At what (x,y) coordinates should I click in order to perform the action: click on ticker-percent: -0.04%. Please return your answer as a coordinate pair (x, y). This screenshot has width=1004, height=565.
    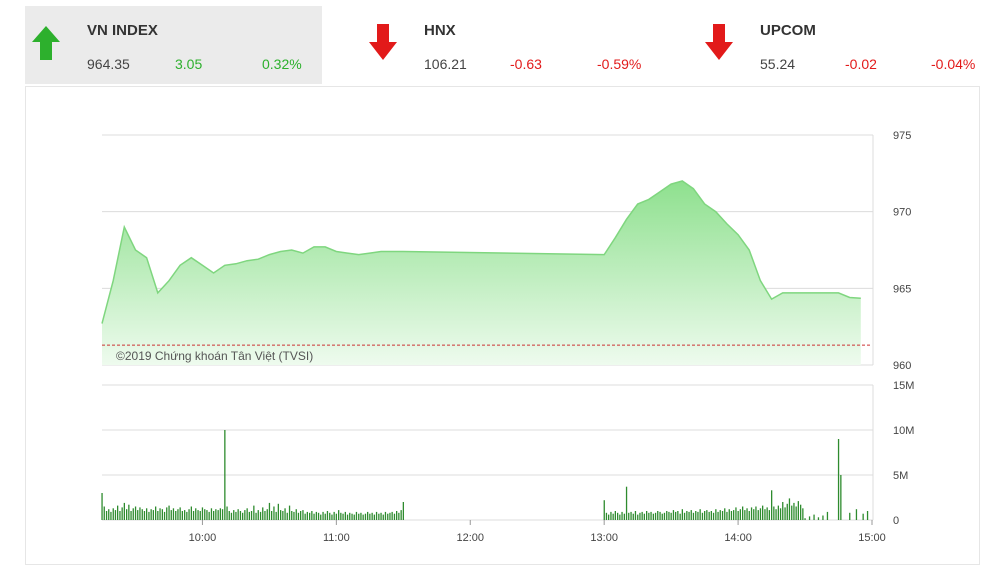
    Looking at the image, I should click on (953, 64).